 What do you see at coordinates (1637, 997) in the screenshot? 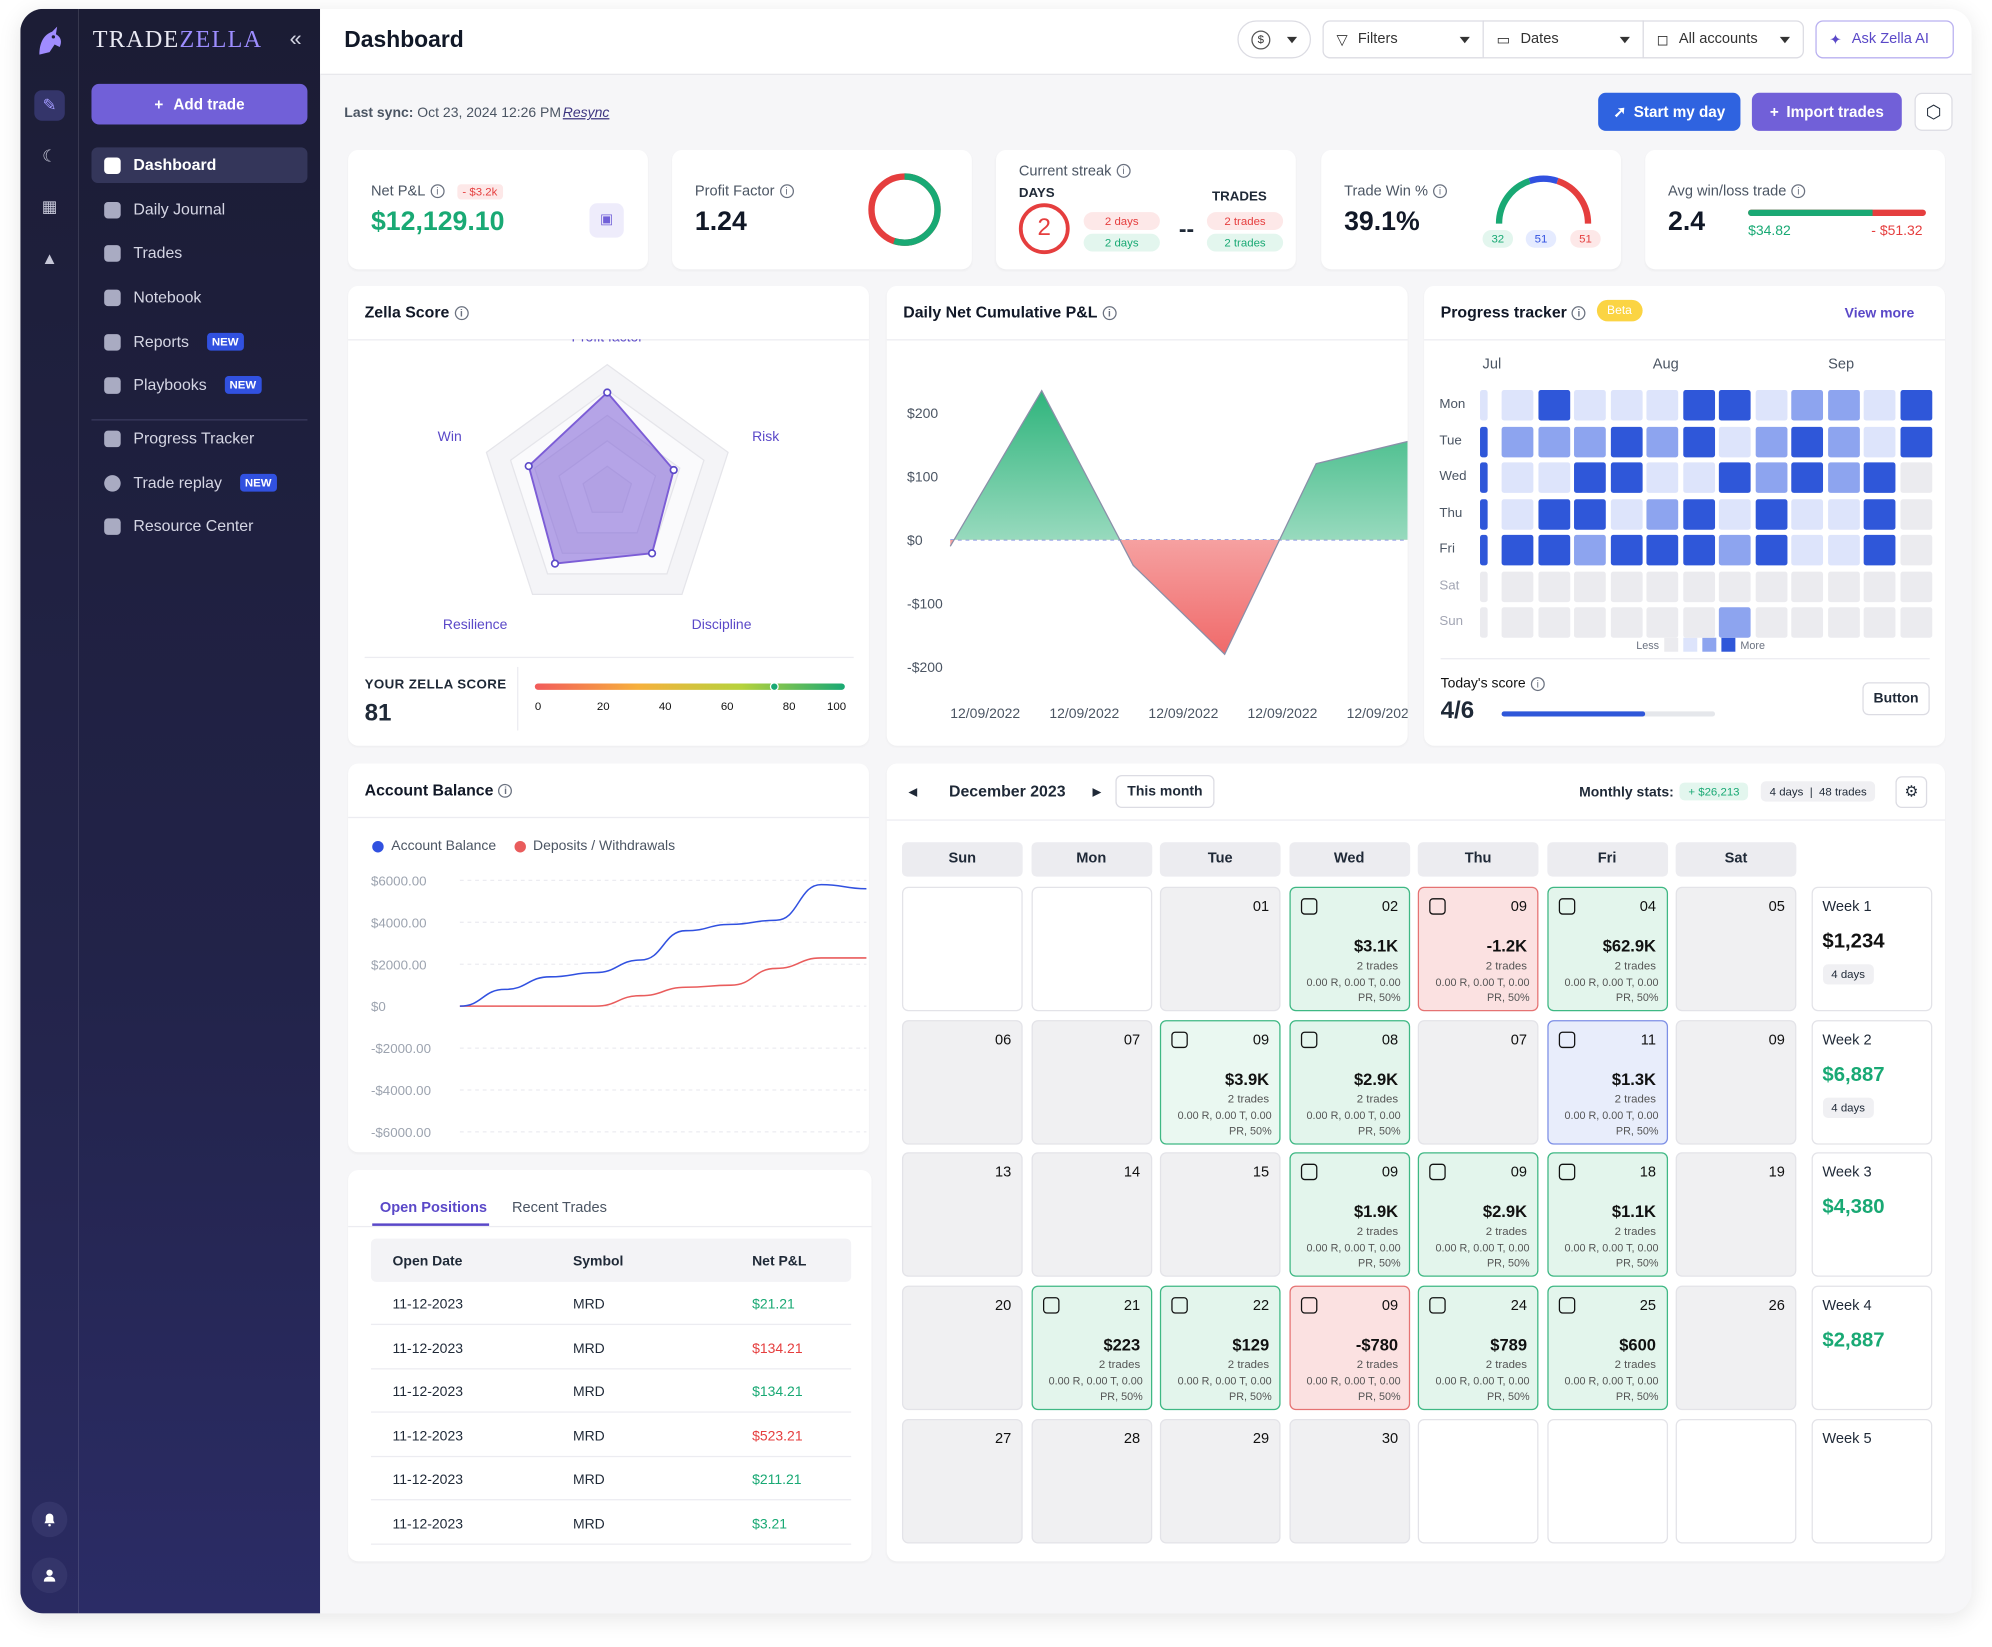
I see `day-stat-line: PR, 50%` at bounding box center [1637, 997].